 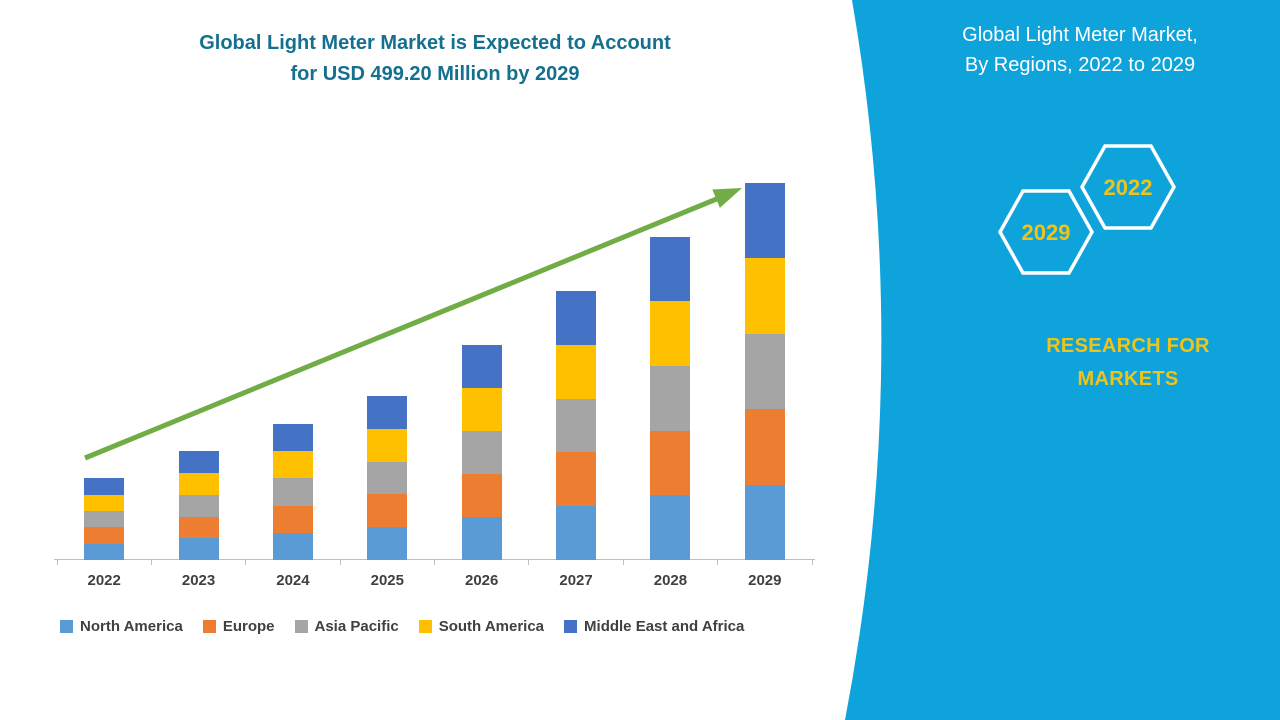 I want to click on x-axis-label: 2029, so click(x=765, y=580).